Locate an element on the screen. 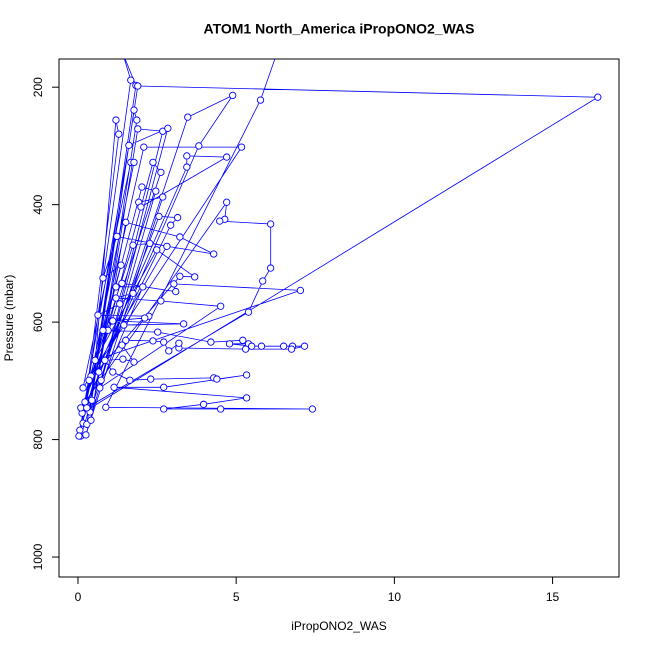 The width and height of the screenshot is (650, 650). x-tick-label: 10 is located at coordinates (395, 597).